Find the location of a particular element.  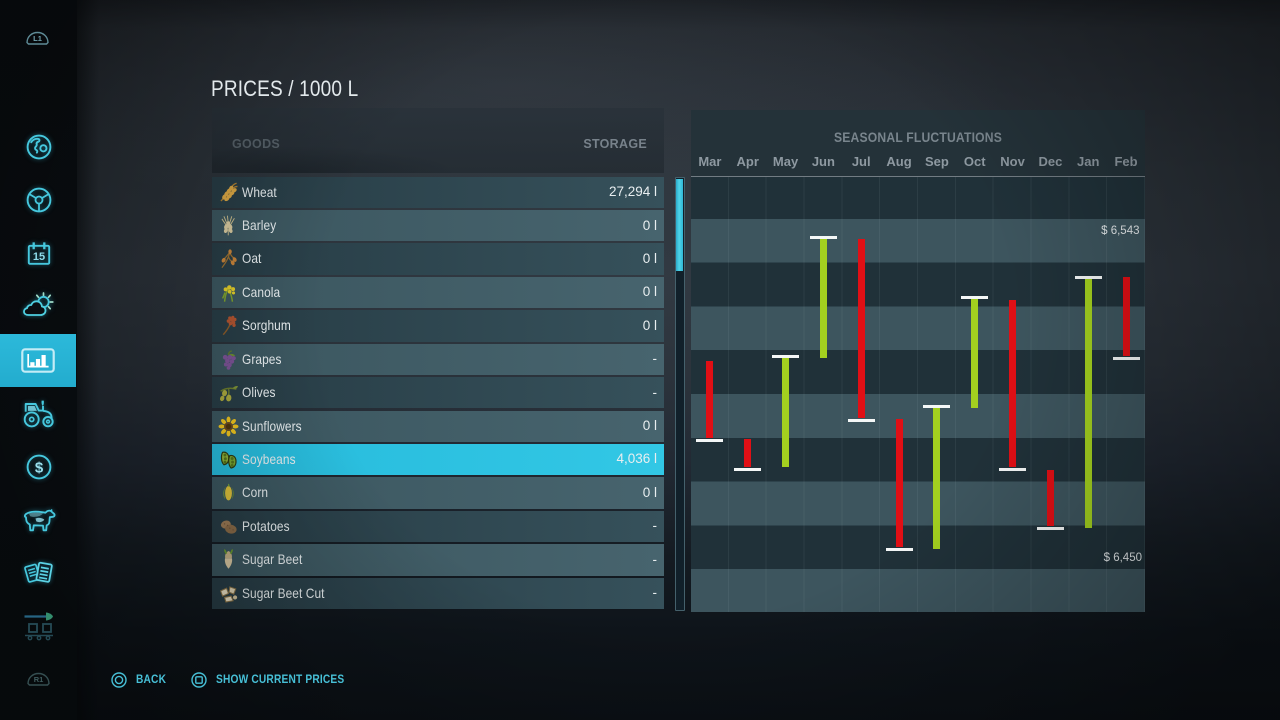

svg-text: L1 is located at coordinates (37, 38).